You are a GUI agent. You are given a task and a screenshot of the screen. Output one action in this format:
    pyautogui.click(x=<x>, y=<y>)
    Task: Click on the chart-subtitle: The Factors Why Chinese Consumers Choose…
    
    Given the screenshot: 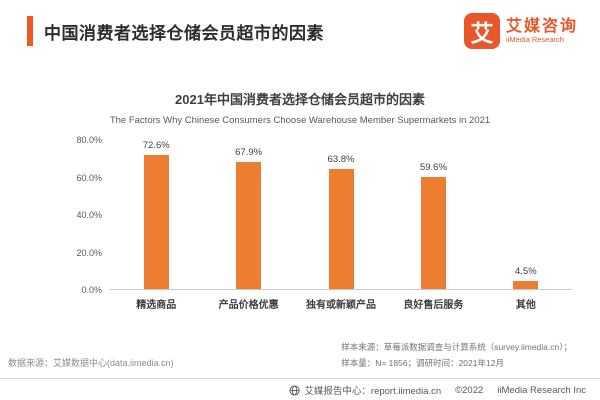 What is the action you would take?
    pyautogui.click(x=300, y=120)
    